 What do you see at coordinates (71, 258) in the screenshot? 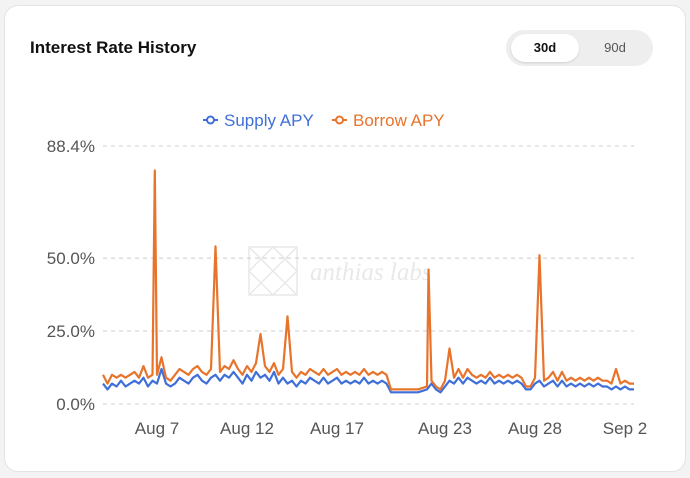
I see `y-tick-label: 50.0%` at bounding box center [71, 258].